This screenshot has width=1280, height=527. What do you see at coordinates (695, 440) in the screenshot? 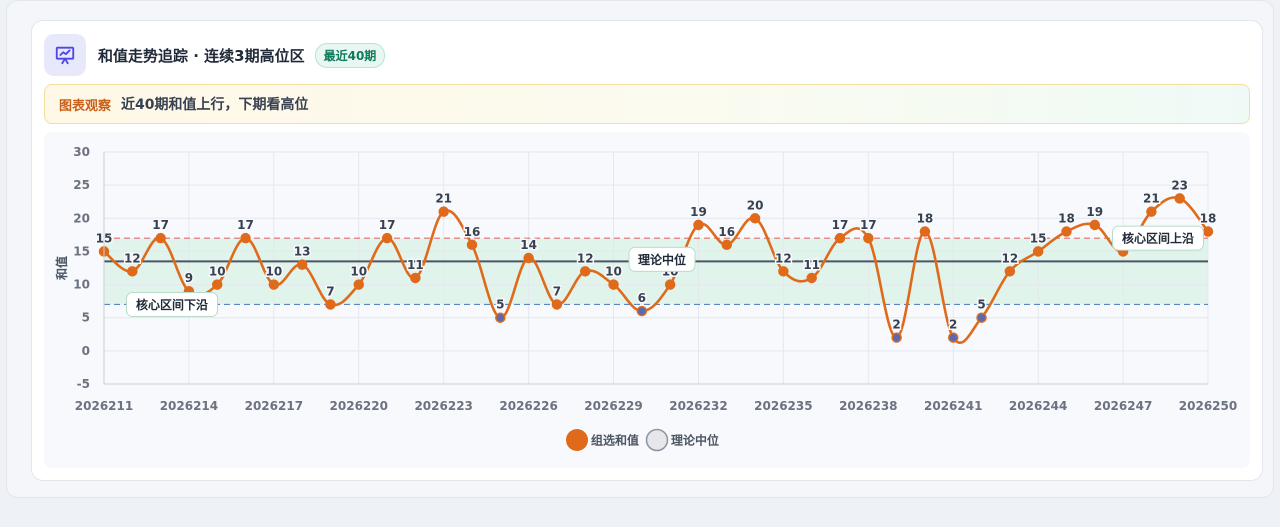
I see `legend-label-median: 理论中位` at bounding box center [695, 440].